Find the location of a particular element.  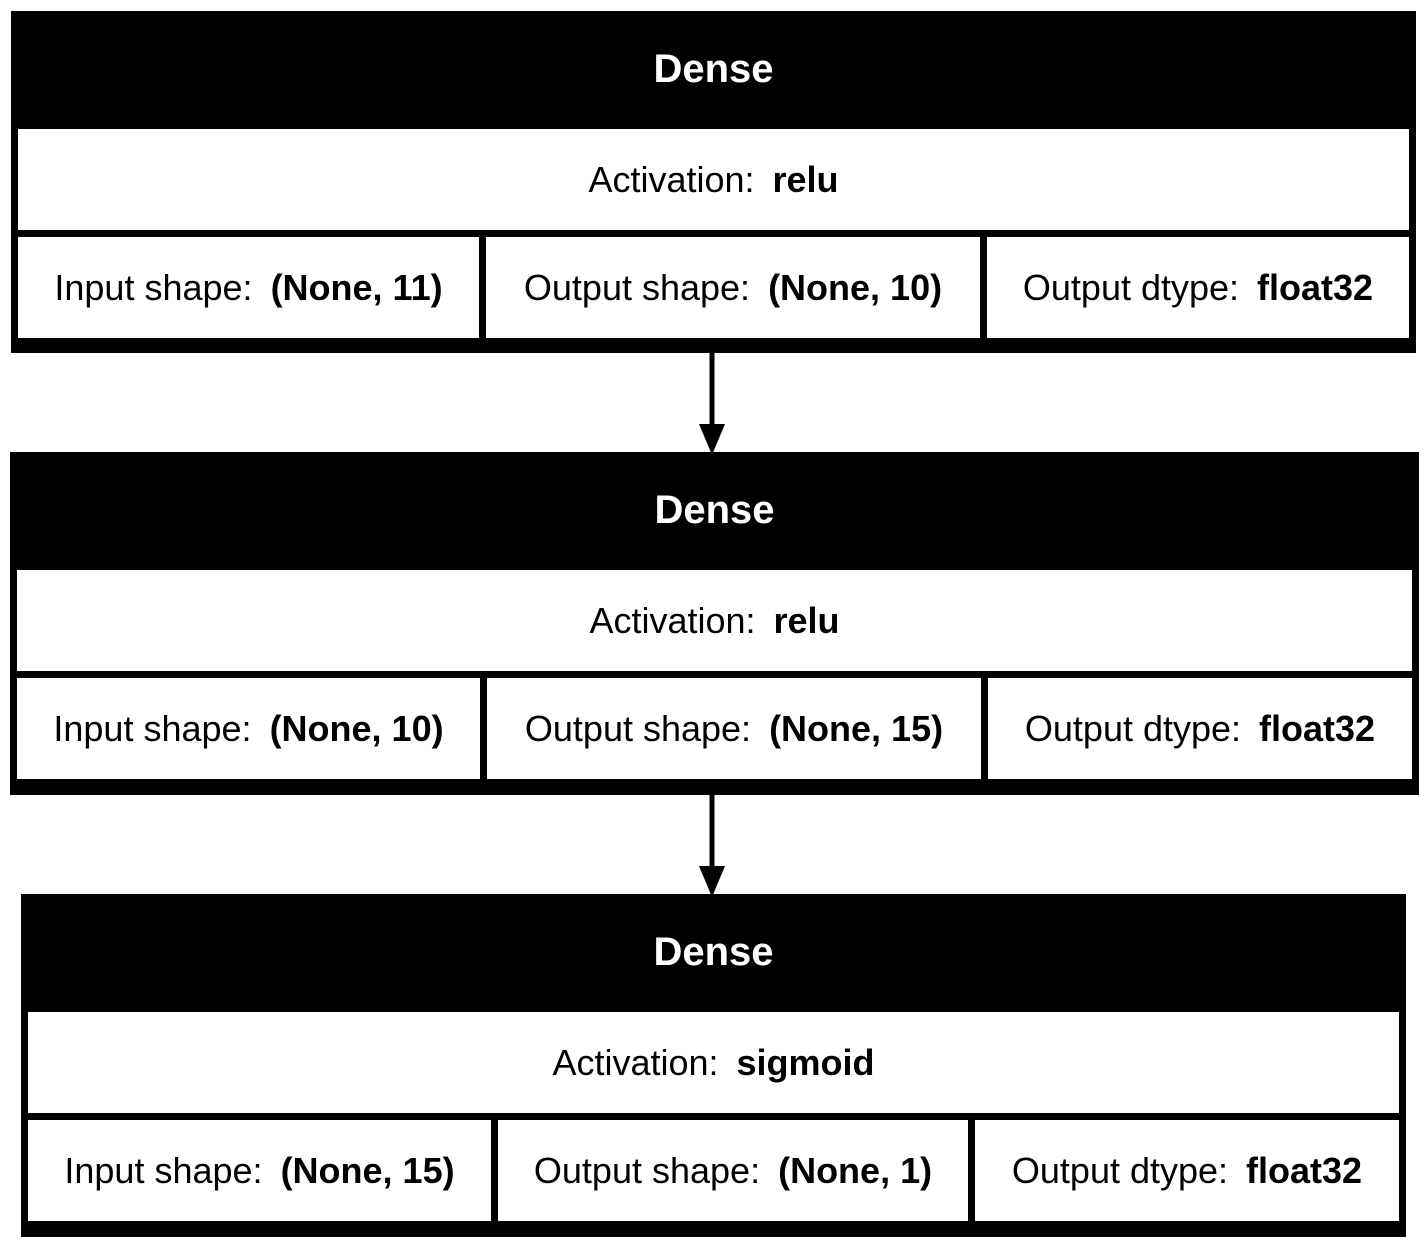

arrow-layer1-to-layer2 is located at coordinates (712, 404).